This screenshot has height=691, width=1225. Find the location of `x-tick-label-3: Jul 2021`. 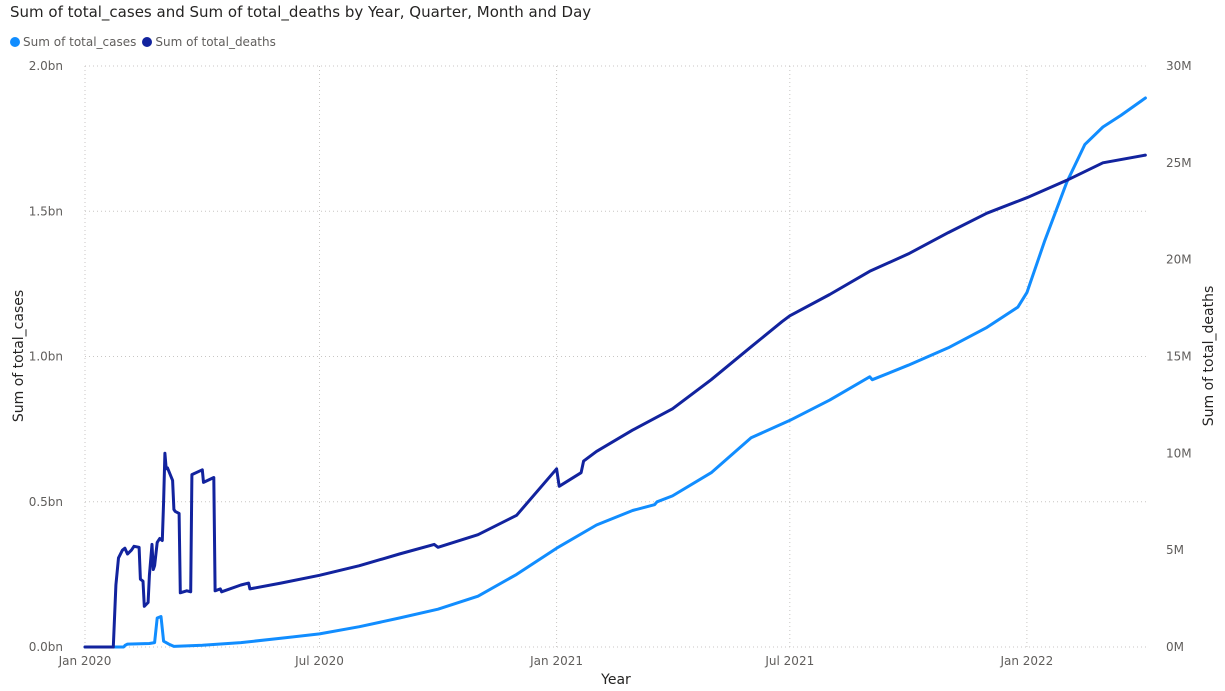

x-tick-label-3: Jul 2021 is located at coordinates (789, 661).